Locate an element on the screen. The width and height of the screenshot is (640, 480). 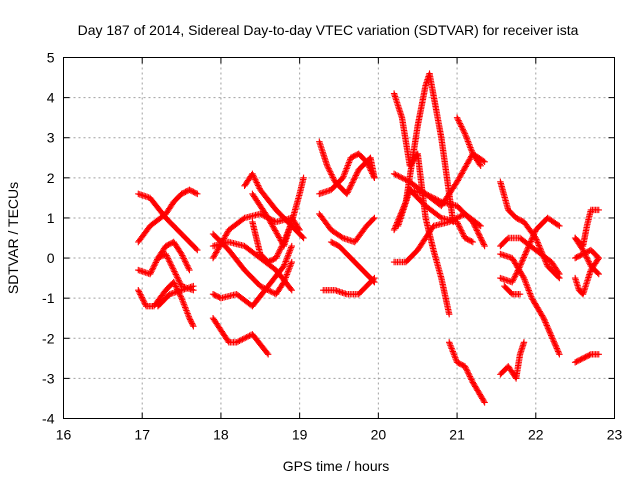
x-tick-label: 16 is located at coordinates (64, 435).